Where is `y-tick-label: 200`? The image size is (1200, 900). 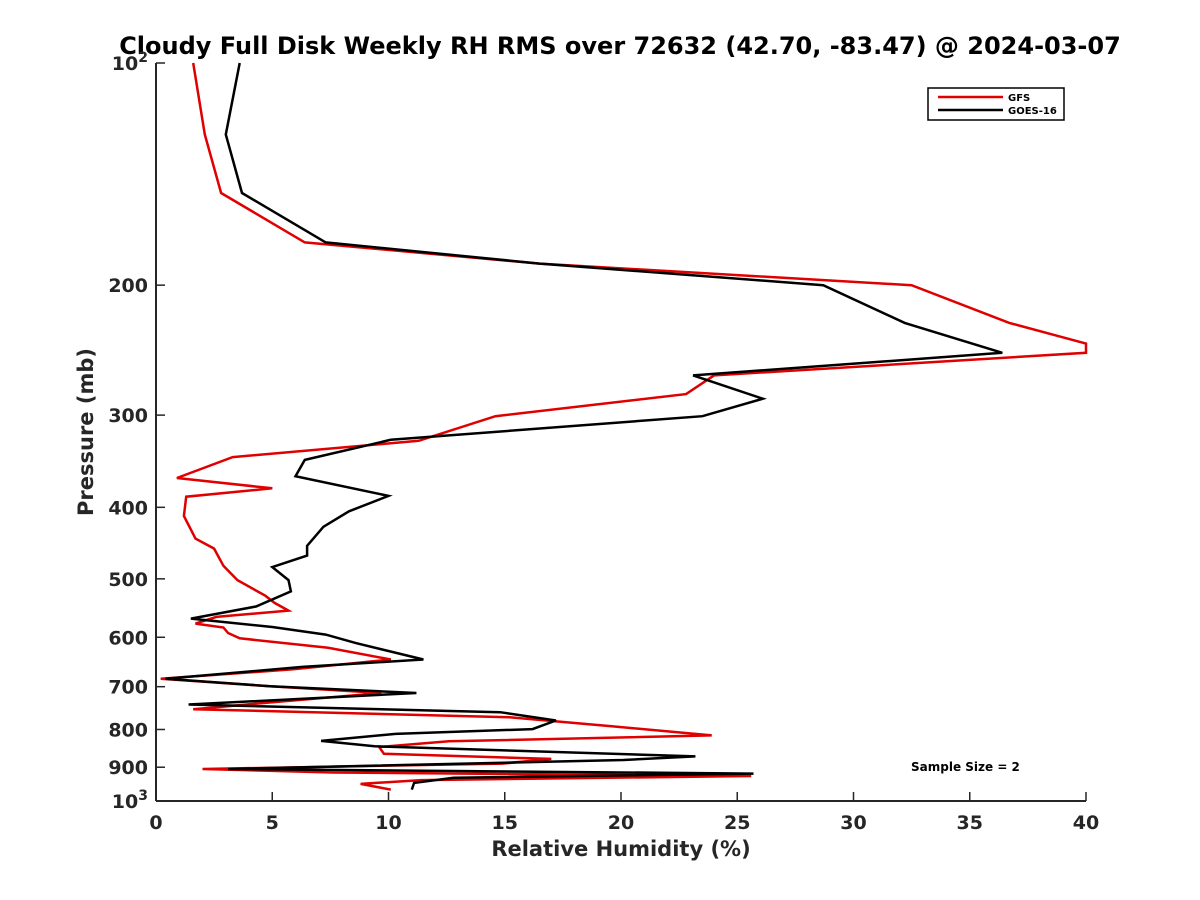 y-tick-label: 200 is located at coordinates (128, 286).